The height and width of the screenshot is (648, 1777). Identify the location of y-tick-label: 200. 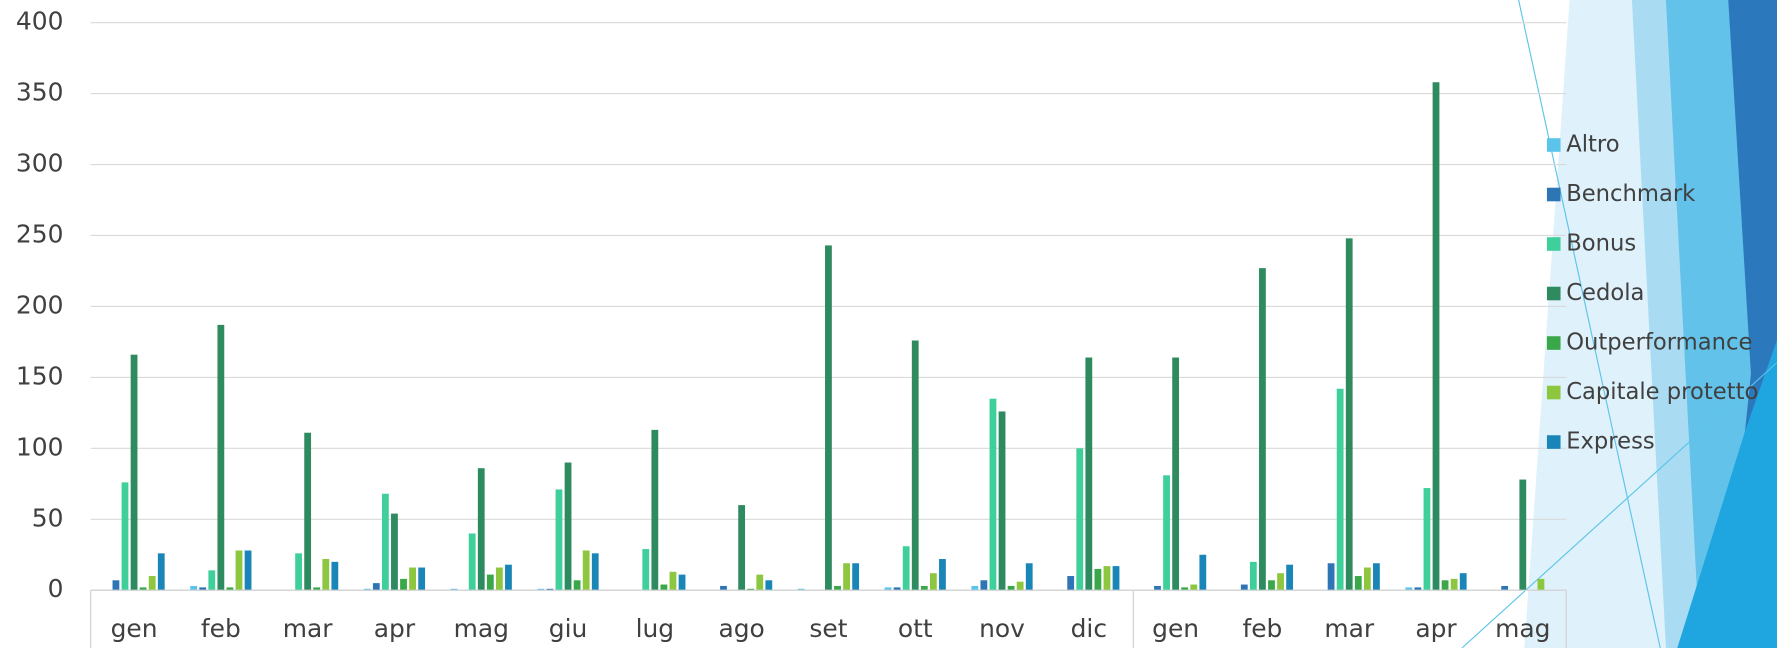
(40, 304).